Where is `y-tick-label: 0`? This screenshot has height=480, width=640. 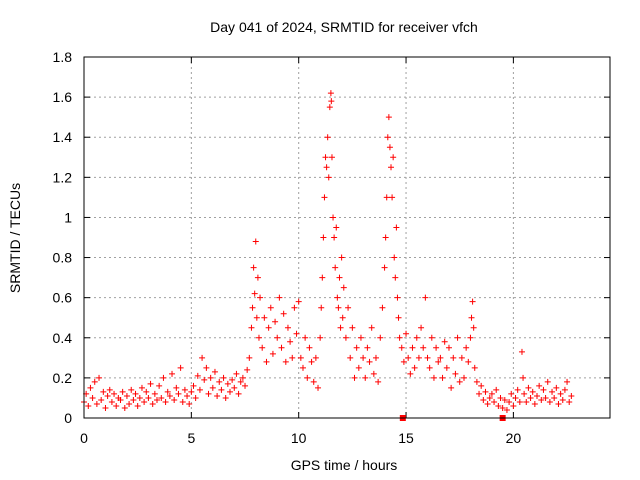 y-tick-label: 0 is located at coordinates (68, 418).